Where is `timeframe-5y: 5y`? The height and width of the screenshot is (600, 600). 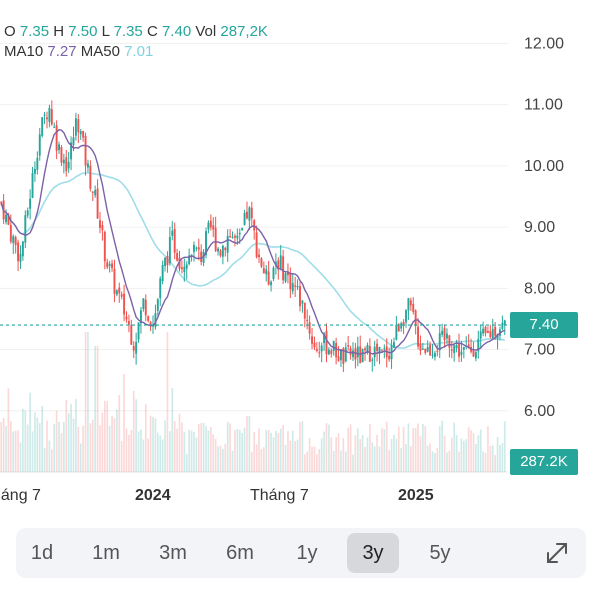 timeframe-5y: 5y is located at coordinates (440, 553).